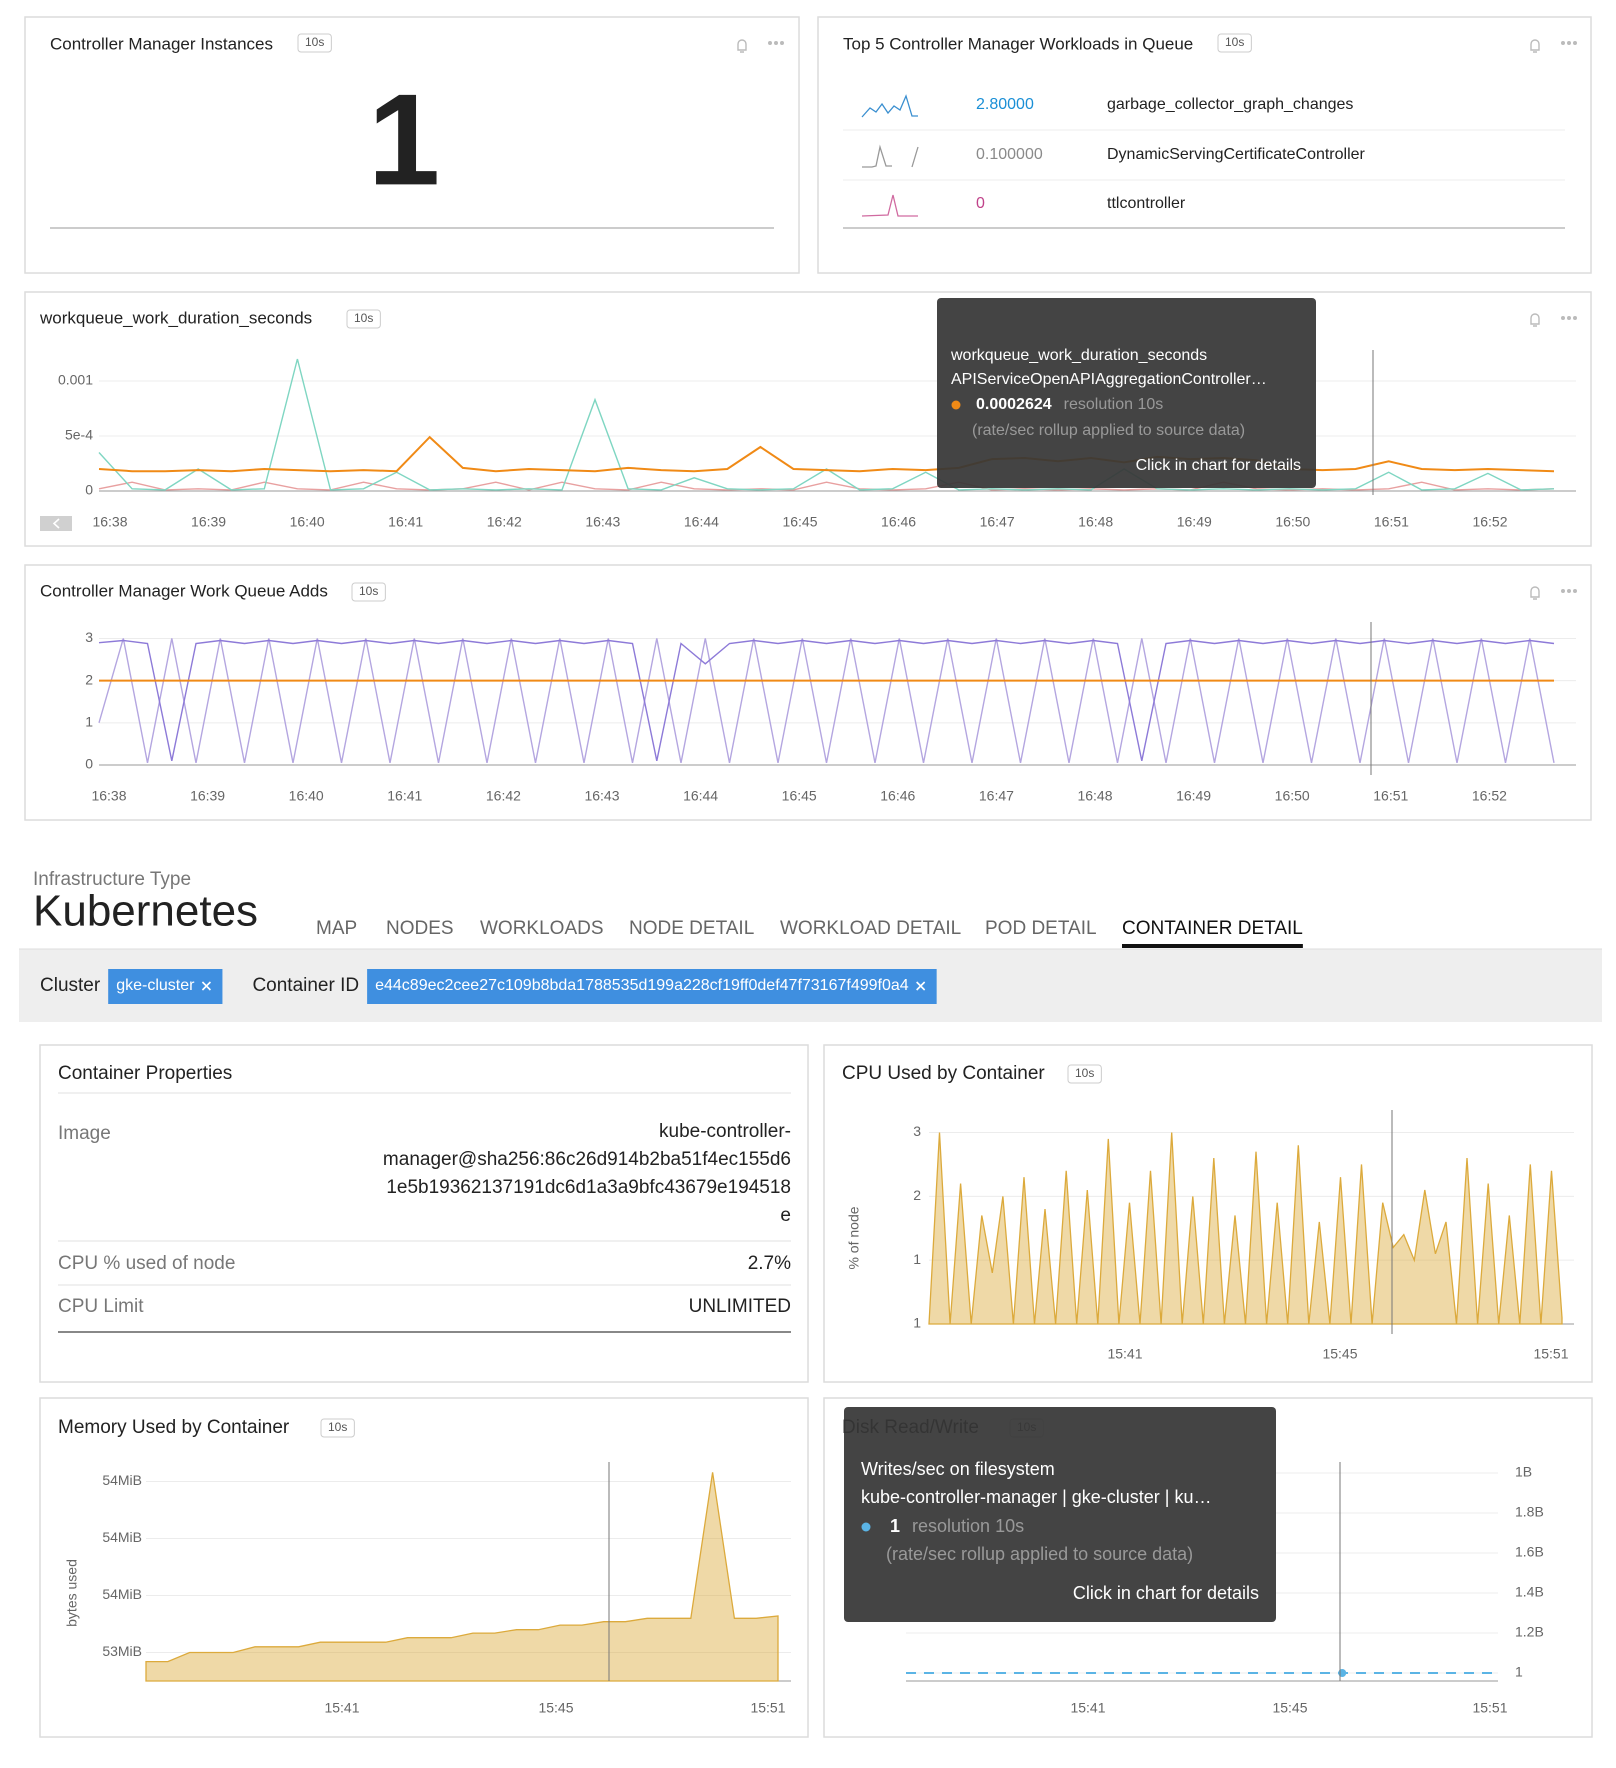  I want to click on filter-label: Cluster, so click(70, 985).